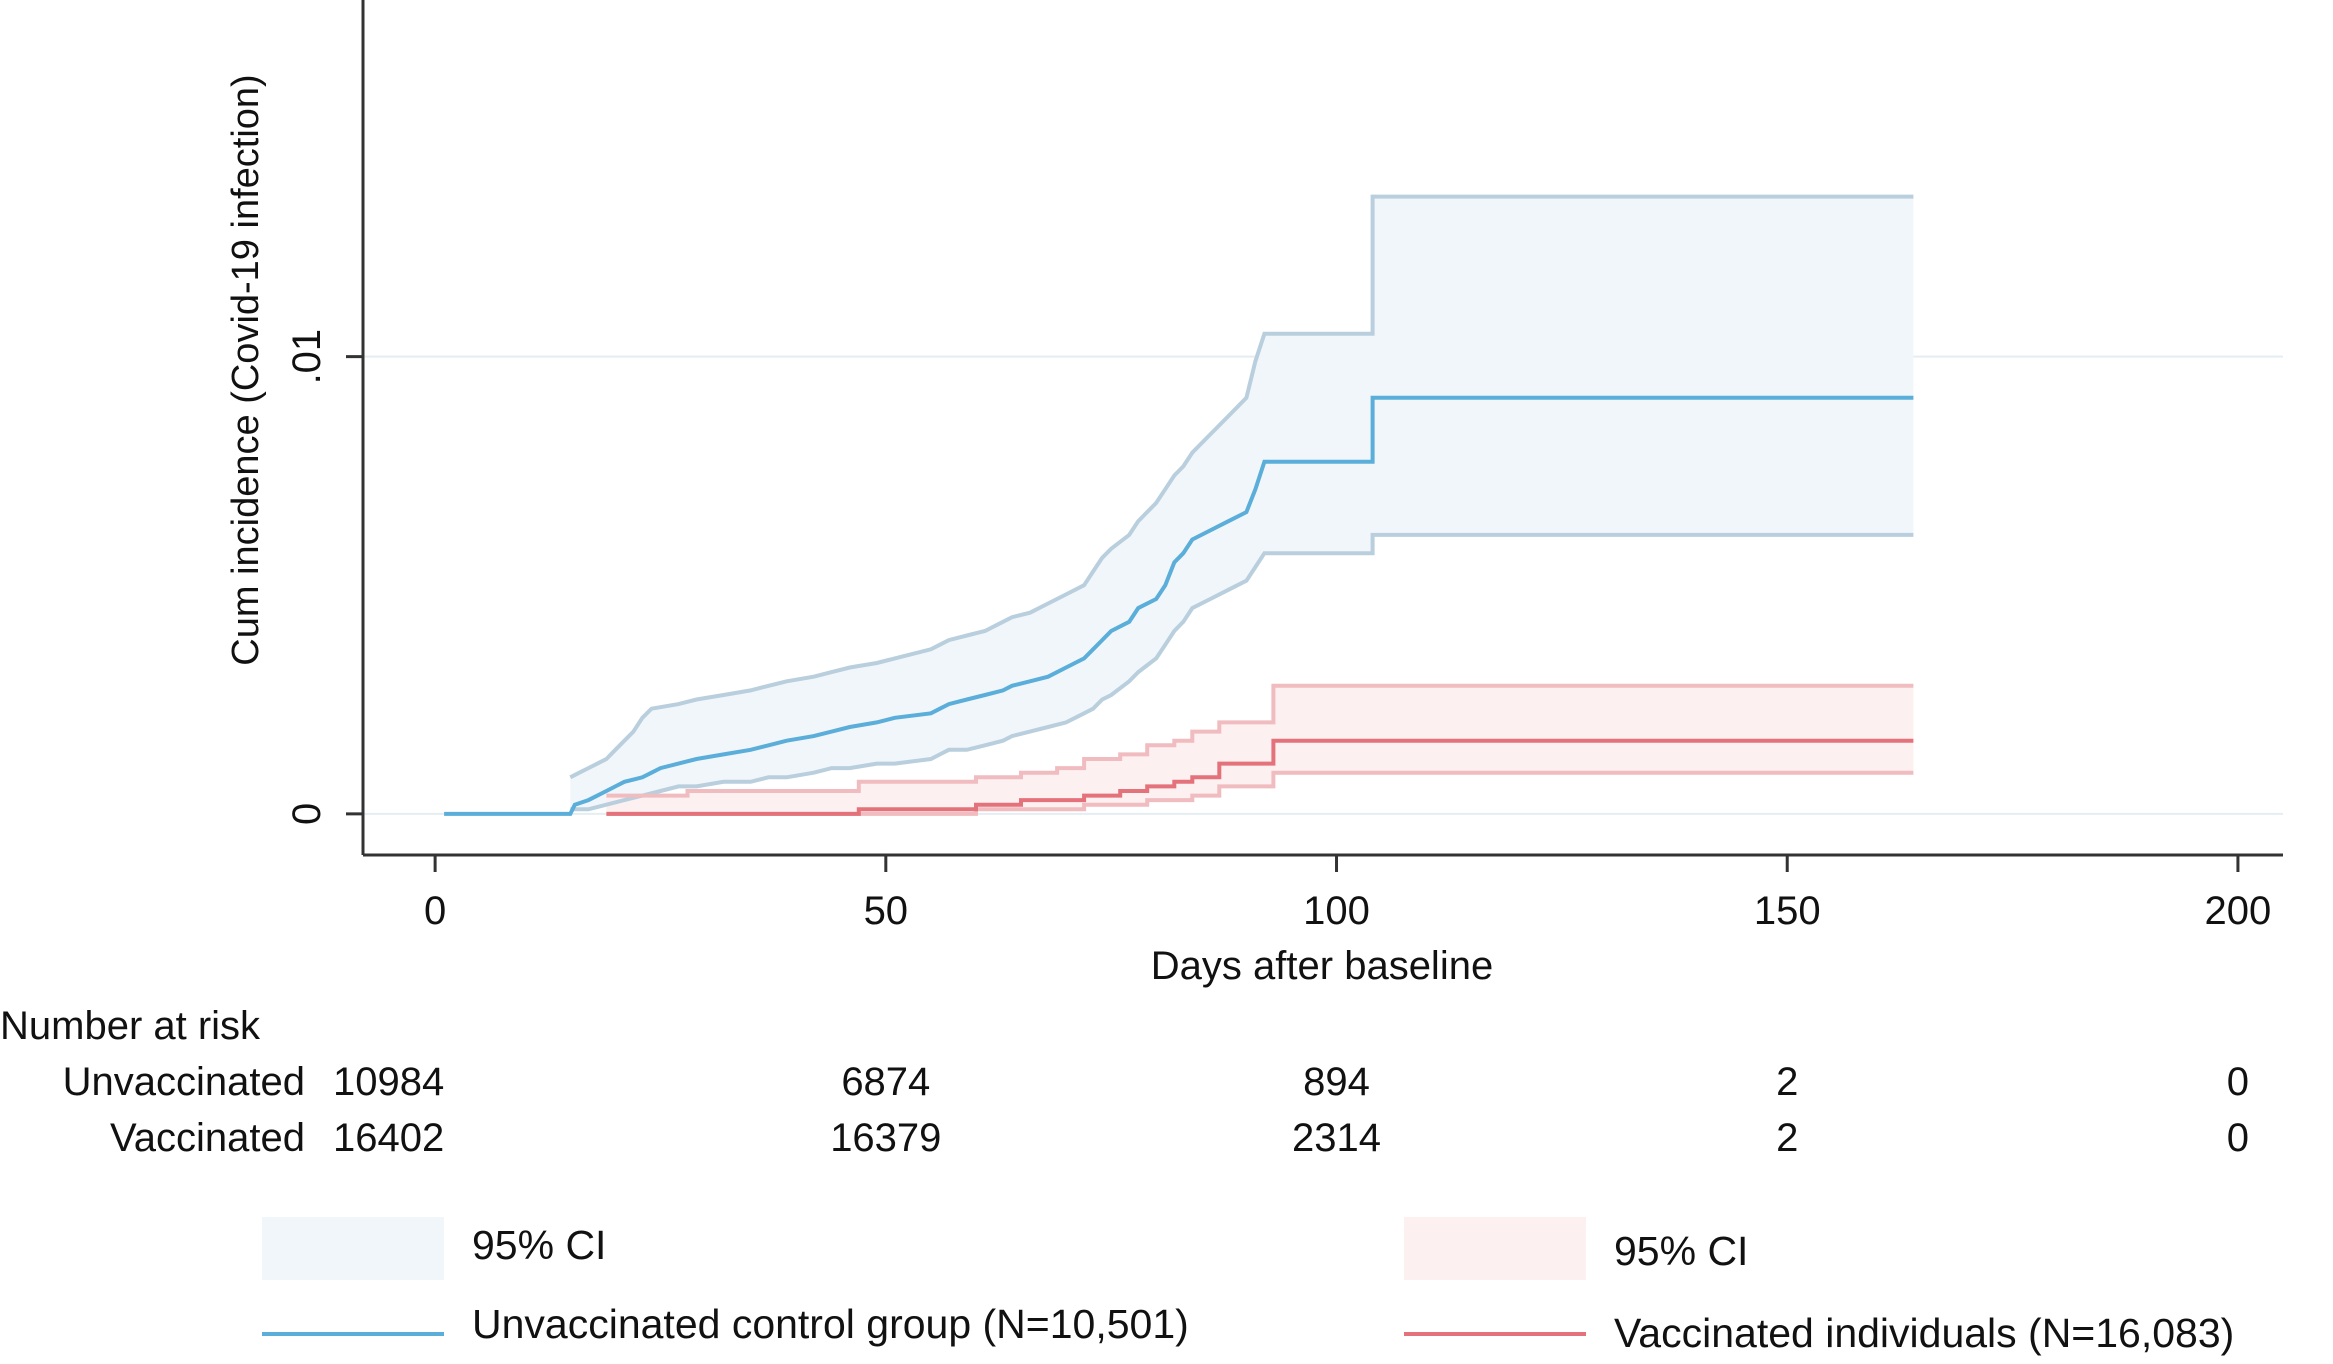 Image resolution: width=2333 pixels, height=1364 pixels. What do you see at coordinates (2238, 1082) in the screenshot?
I see `risk-value-row0-col4: 0` at bounding box center [2238, 1082].